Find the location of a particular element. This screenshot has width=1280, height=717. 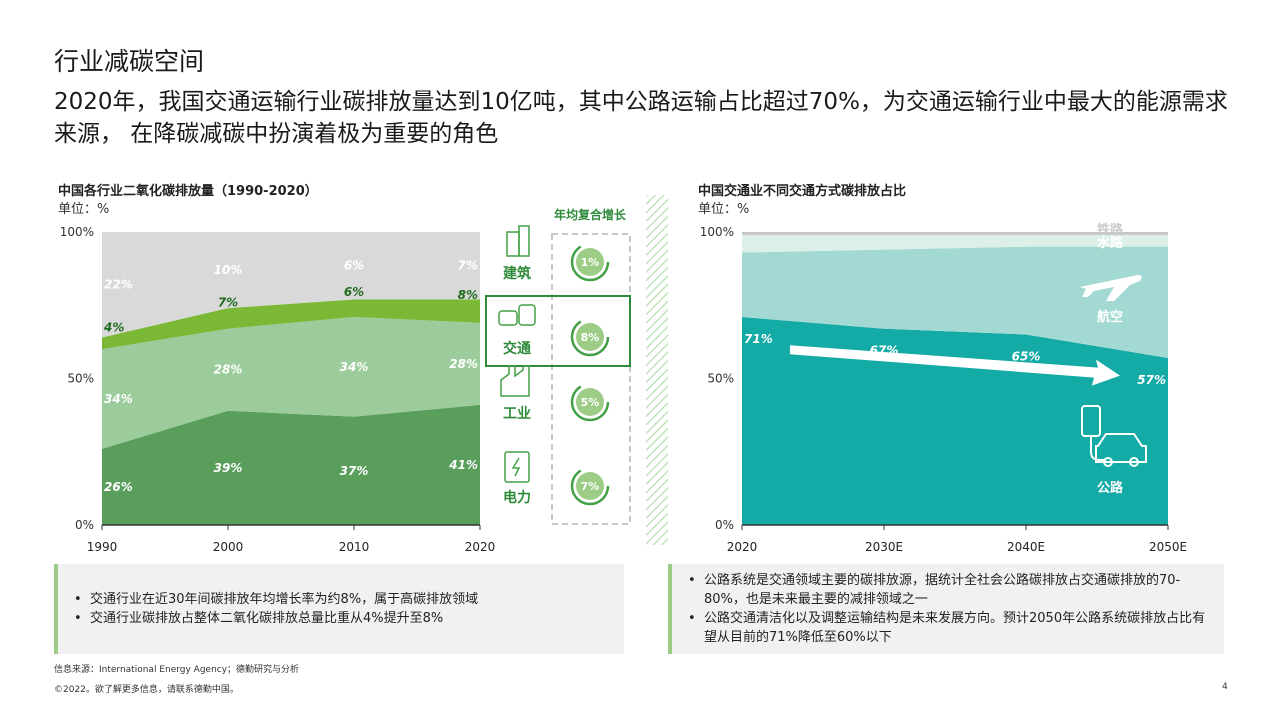

factory-shape is located at coordinates (515, 381).